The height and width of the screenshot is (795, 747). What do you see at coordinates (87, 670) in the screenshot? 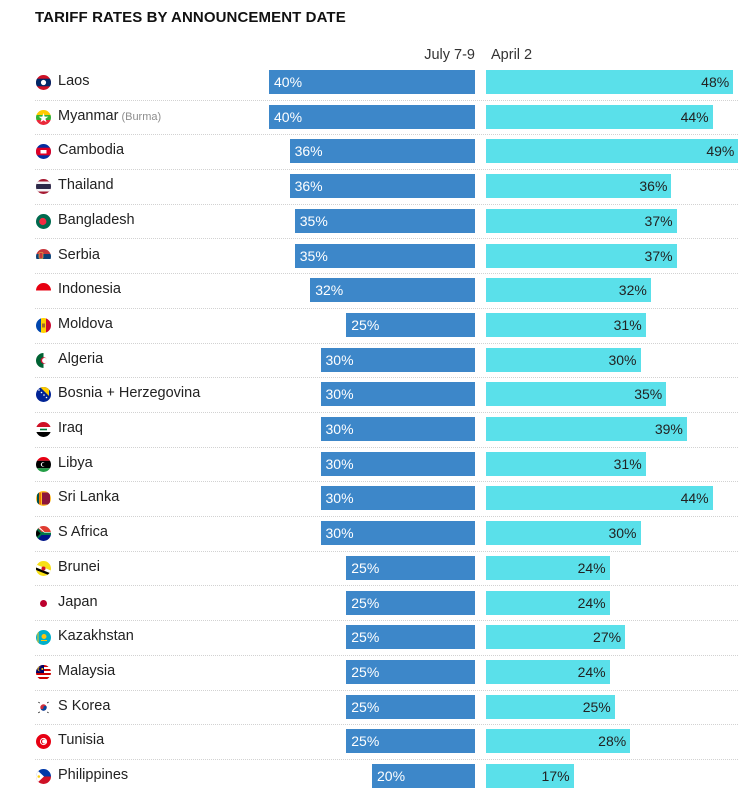
I see `category-label: Malaysia` at bounding box center [87, 670].